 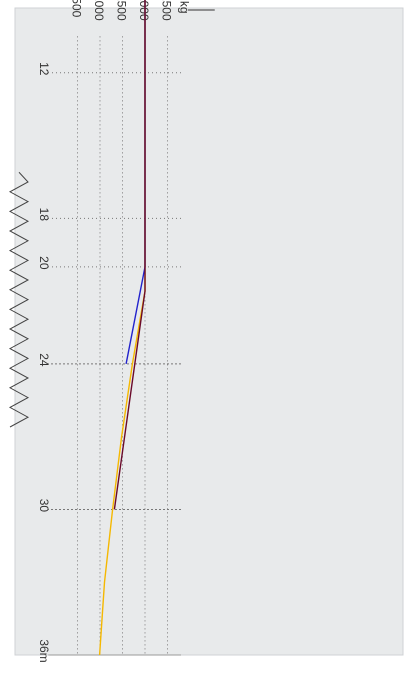 What do you see at coordinates (44, 360) in the screenshot?
I see `x-tick-label-24: 24` at bounding box center [44, 360].